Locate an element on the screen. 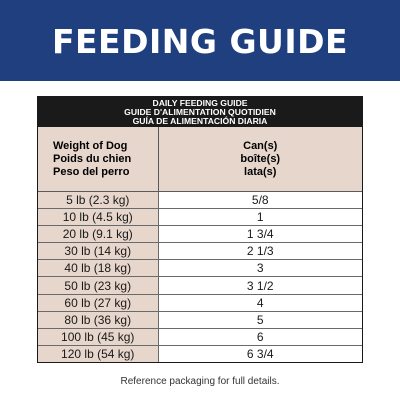  table-title-fr: GUIDE D'ALIMENTATION QUOTIDIEN is located at coordinates (200, 112).